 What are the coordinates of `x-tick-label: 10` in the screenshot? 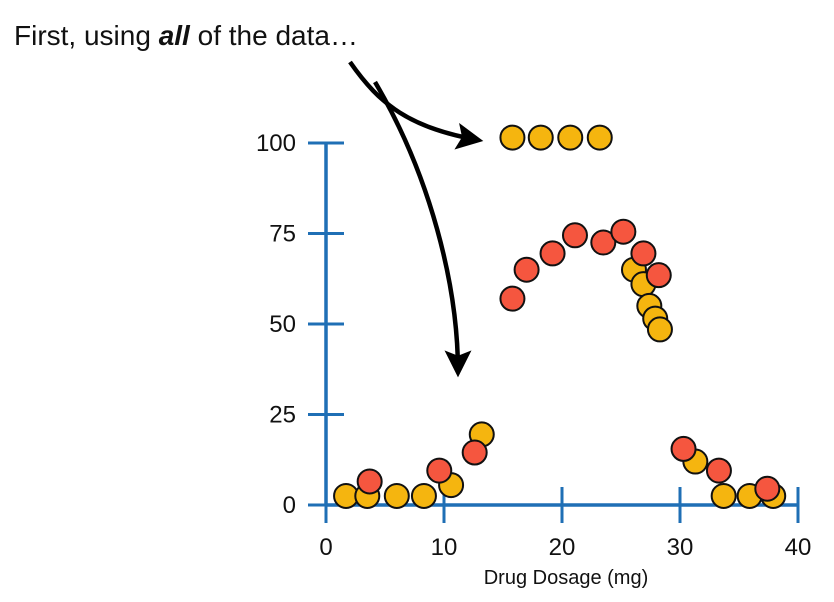 It's located at (444, 547).